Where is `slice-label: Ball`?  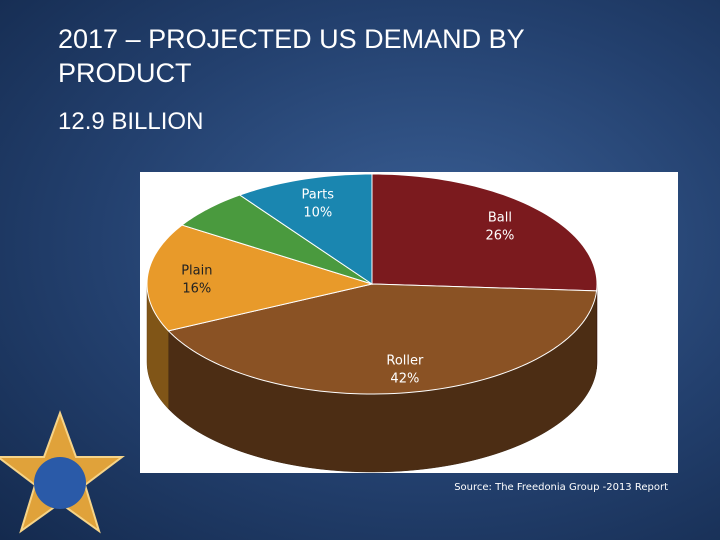
slice-label: Ball is located at coordinates (500, 217).